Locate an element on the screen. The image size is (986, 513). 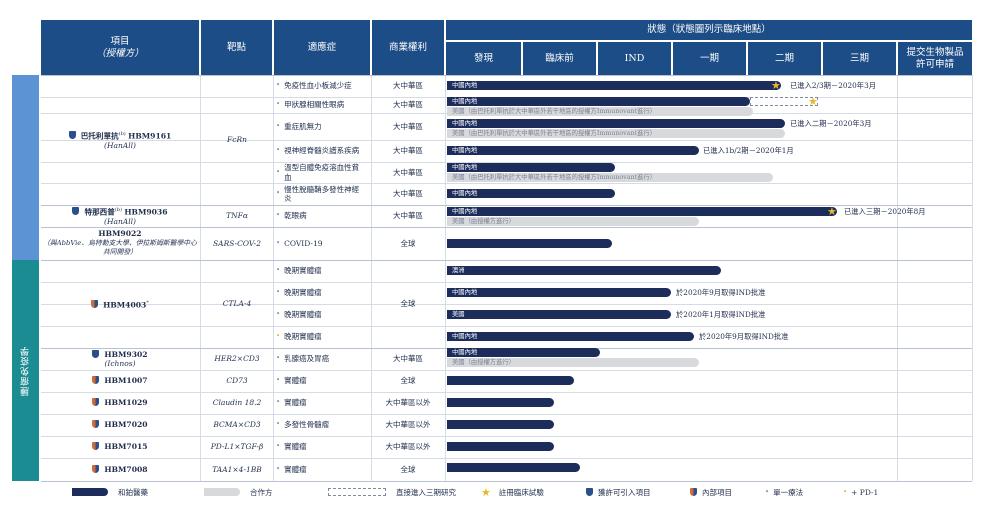
project-hbm1007: HBM1007 is located at coordinates (120, 381).